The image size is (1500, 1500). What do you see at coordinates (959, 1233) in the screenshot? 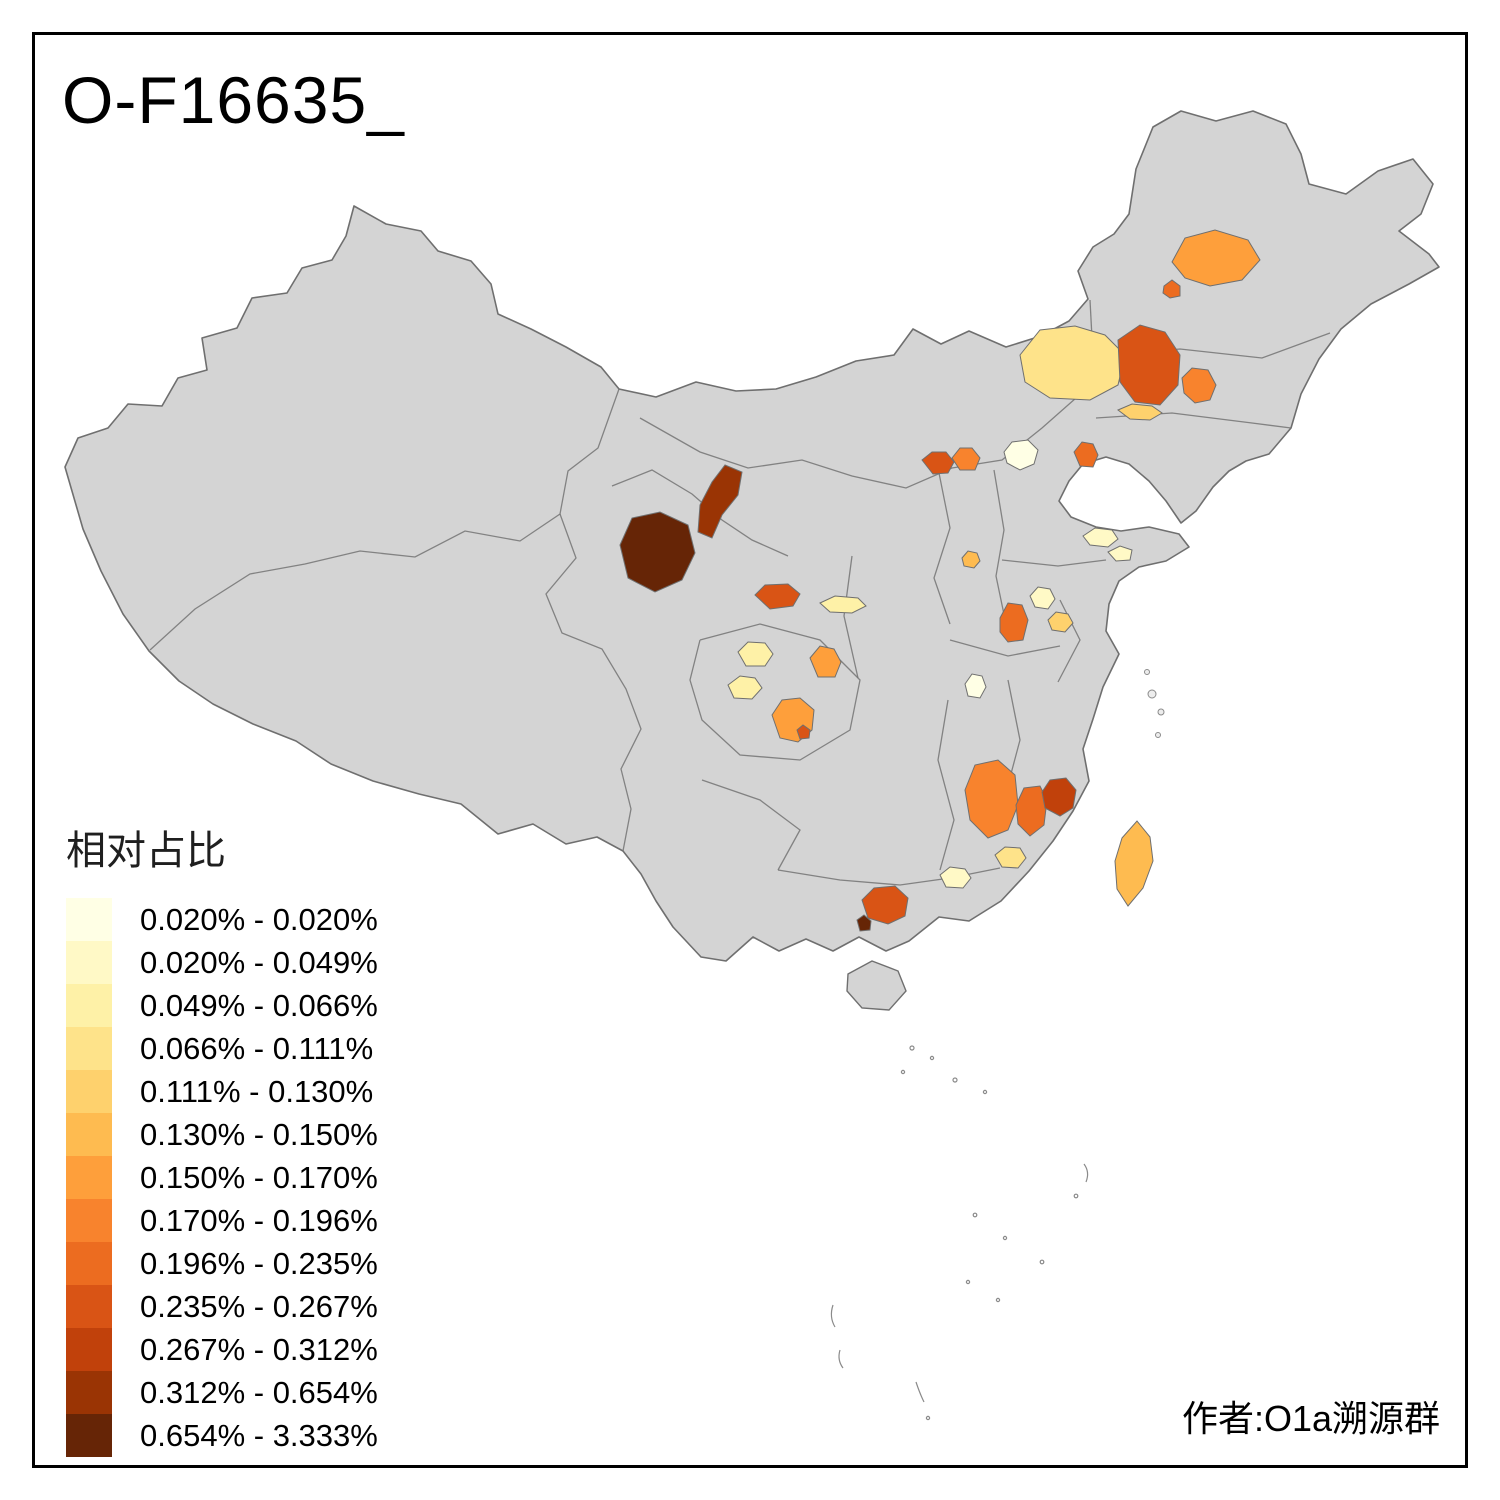
I see `south-china-sea-islands` at bounding box center [959, 1233].